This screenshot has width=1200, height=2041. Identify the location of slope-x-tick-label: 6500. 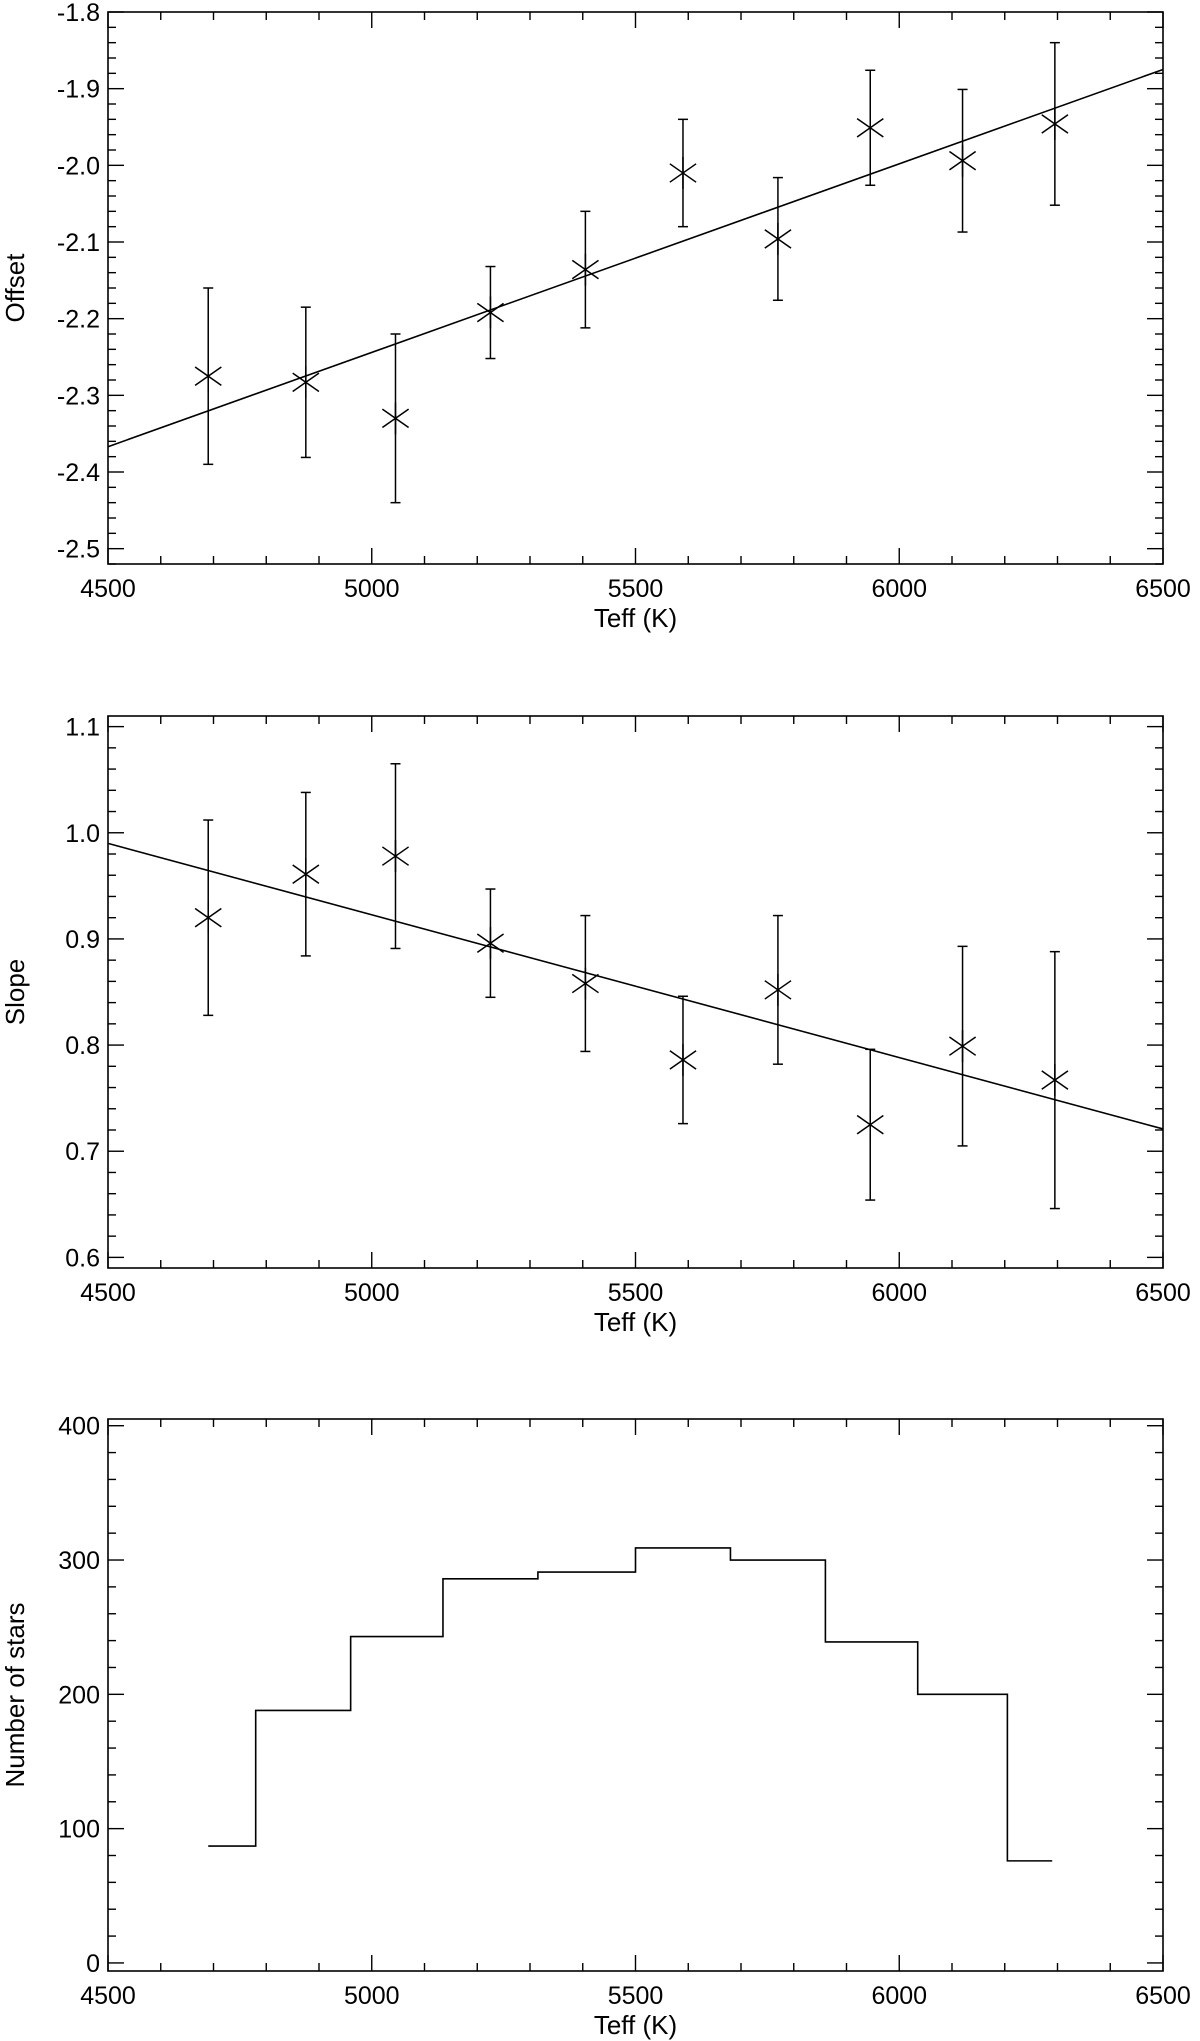
(1163, 1293).